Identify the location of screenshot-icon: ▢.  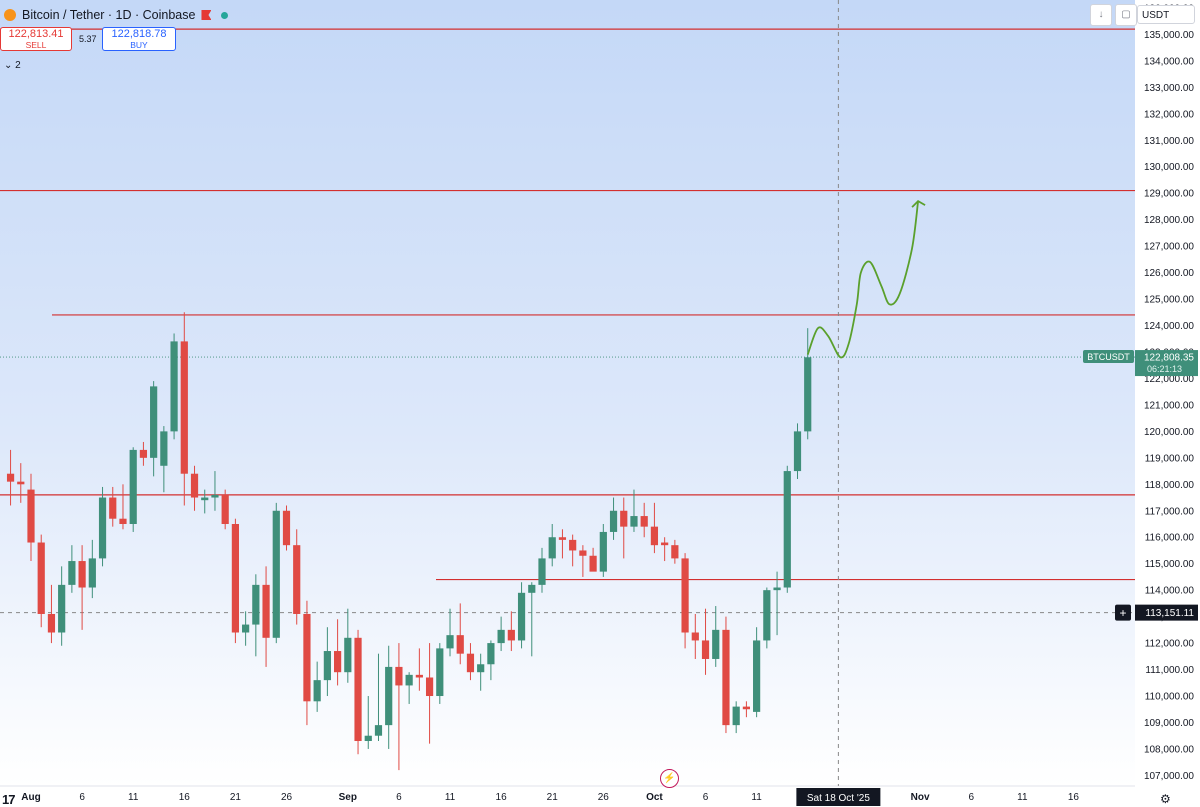
(1126, 15).